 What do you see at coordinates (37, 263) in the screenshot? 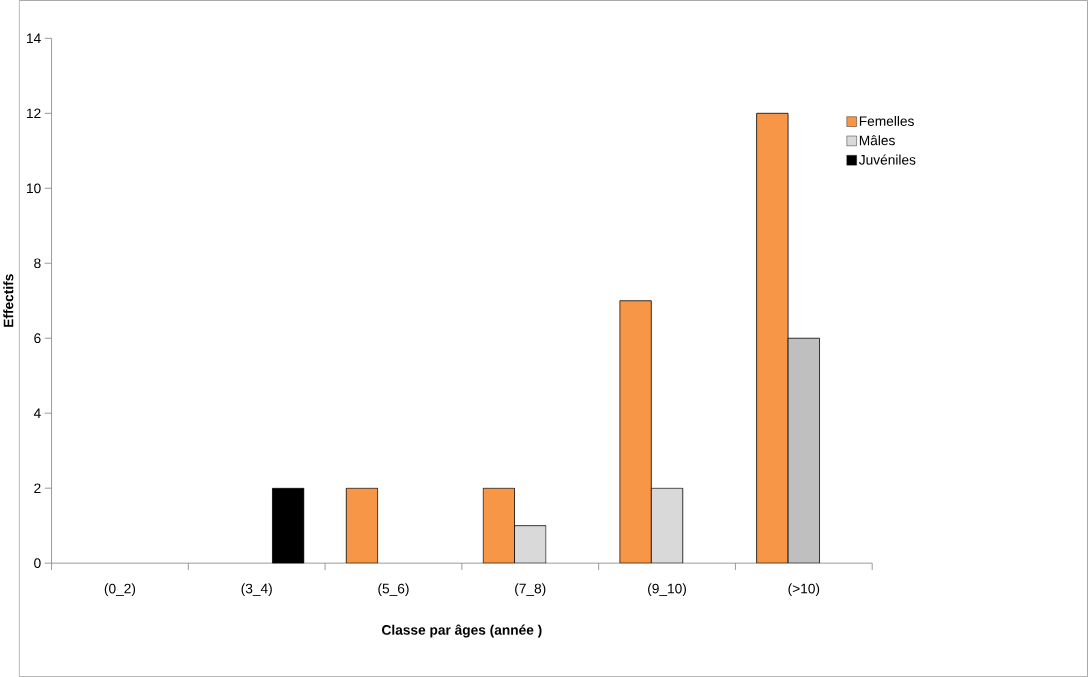
I see `y-tick-label: 8` at bounding box center [37, 263].